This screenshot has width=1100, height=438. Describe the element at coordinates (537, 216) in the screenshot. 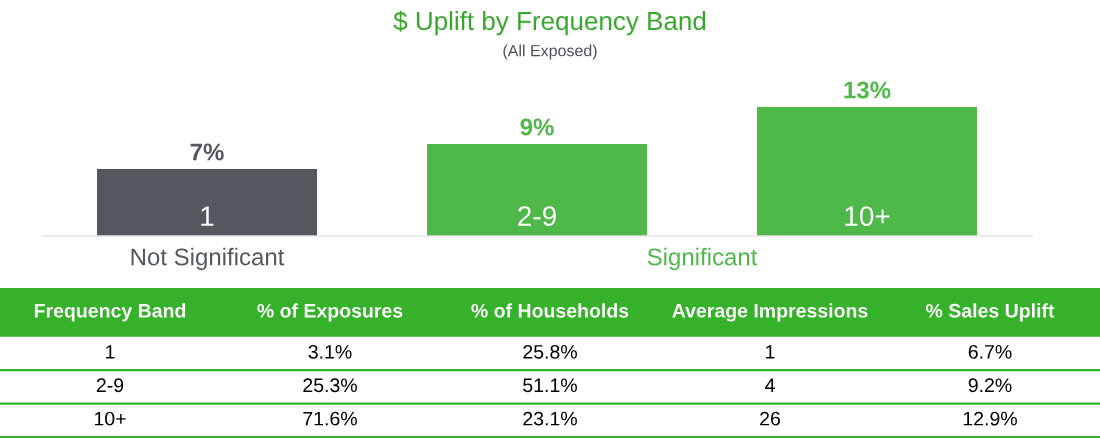

I see `x-tick-label: 2-9` at that location.